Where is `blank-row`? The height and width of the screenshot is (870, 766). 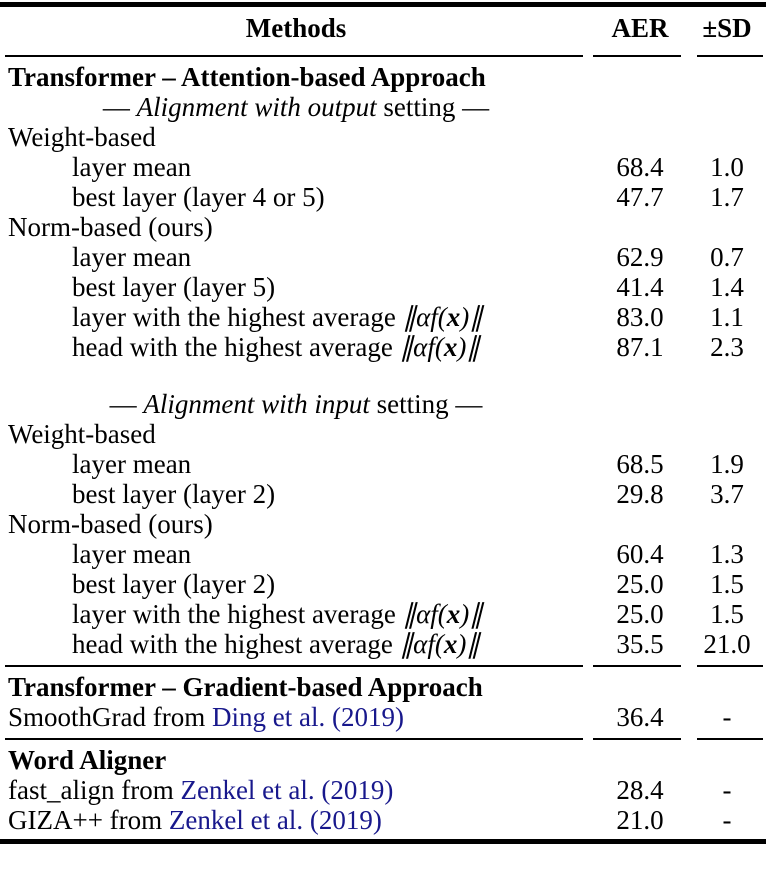 blank-row is located at coordinates (383, 375).